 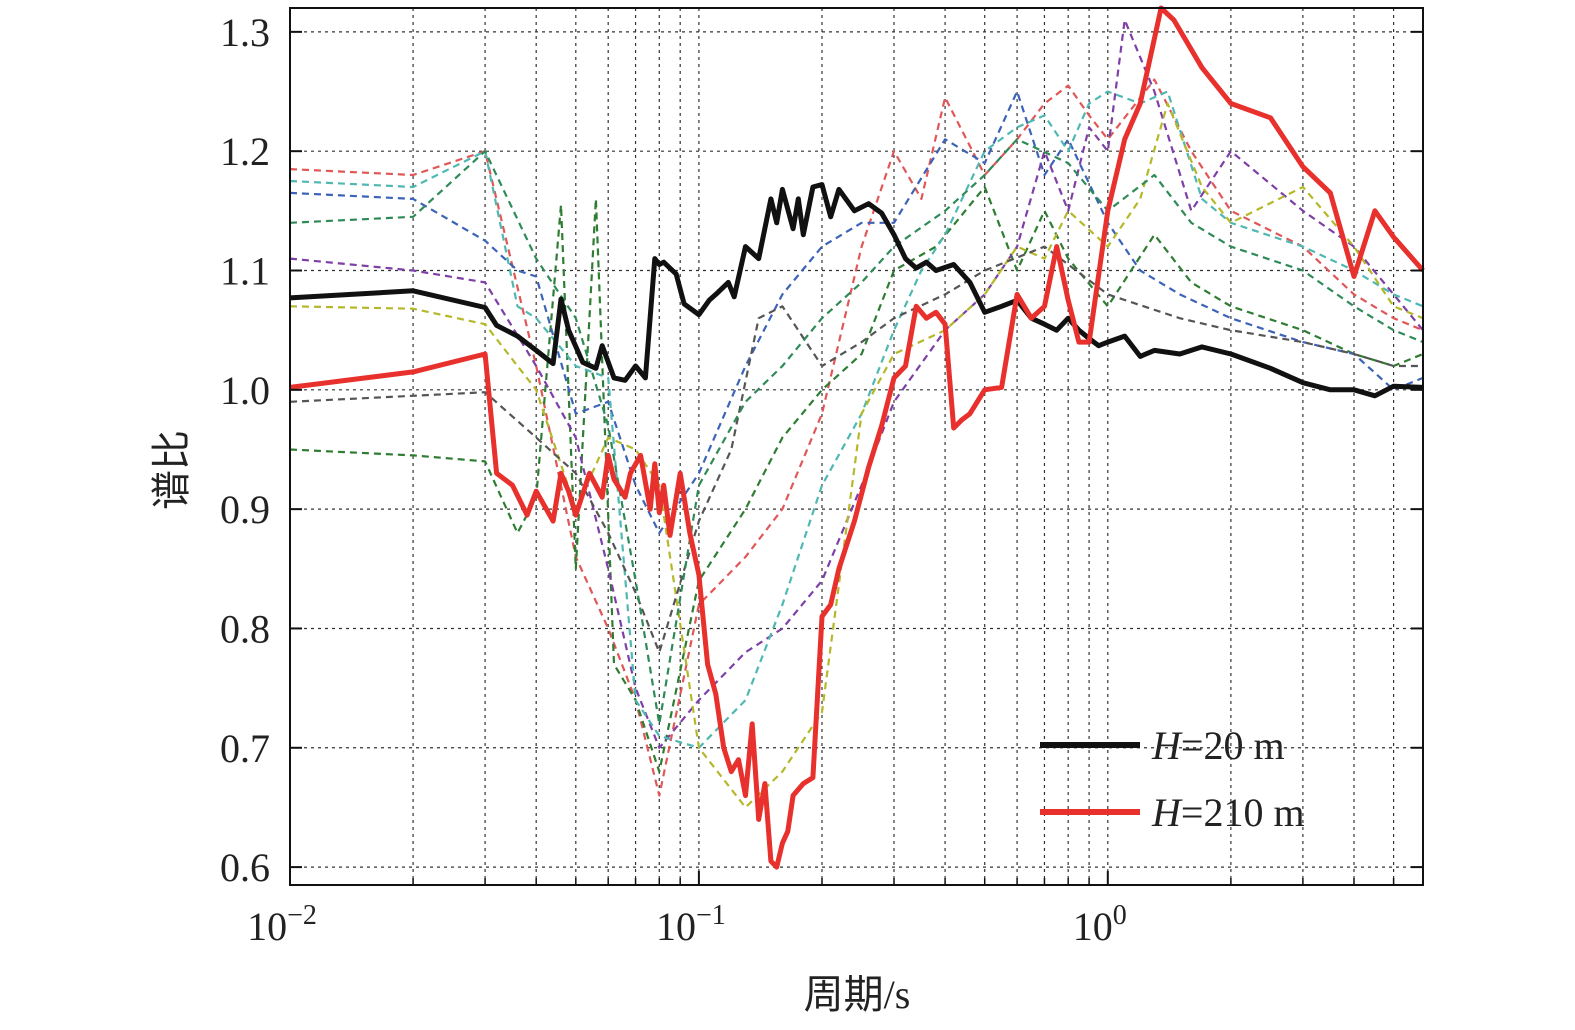 I want to click on y-tick-label: 1.3, so click(x=245, y=32).